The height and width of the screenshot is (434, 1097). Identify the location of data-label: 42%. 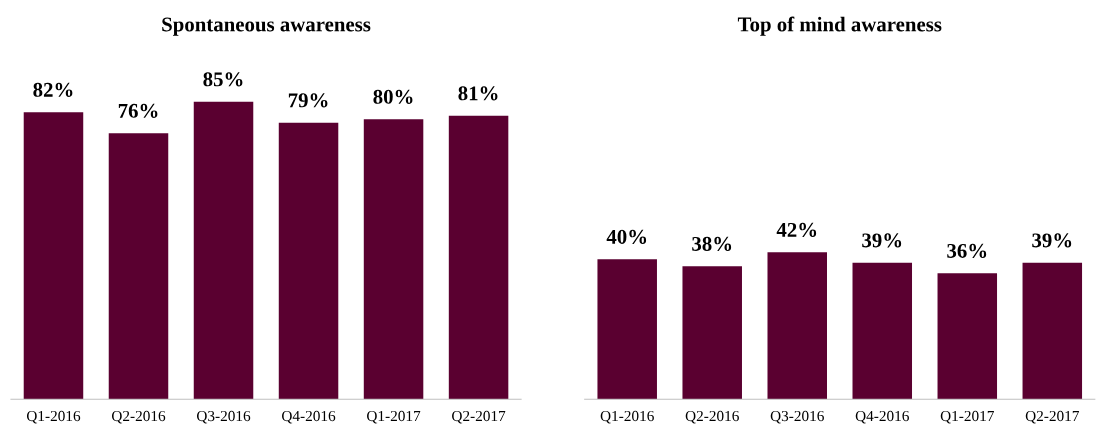
(796, 229).